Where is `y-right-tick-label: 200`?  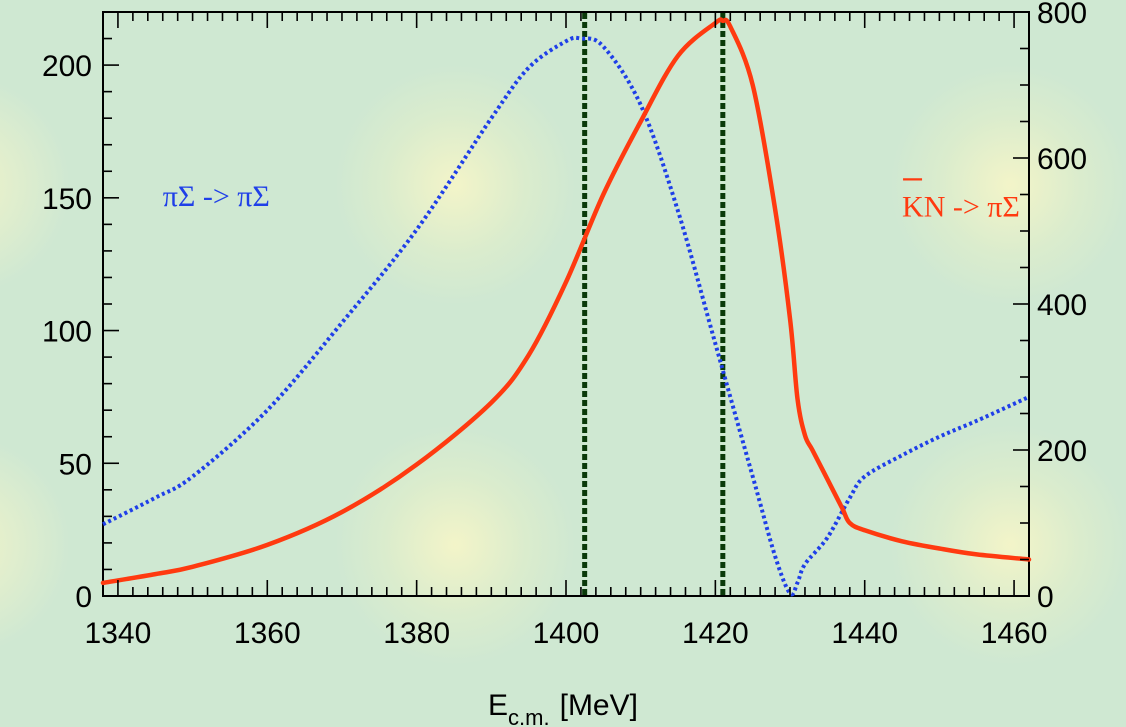
y-right-tick-label: 200 is located at coordinates (1062, 451).